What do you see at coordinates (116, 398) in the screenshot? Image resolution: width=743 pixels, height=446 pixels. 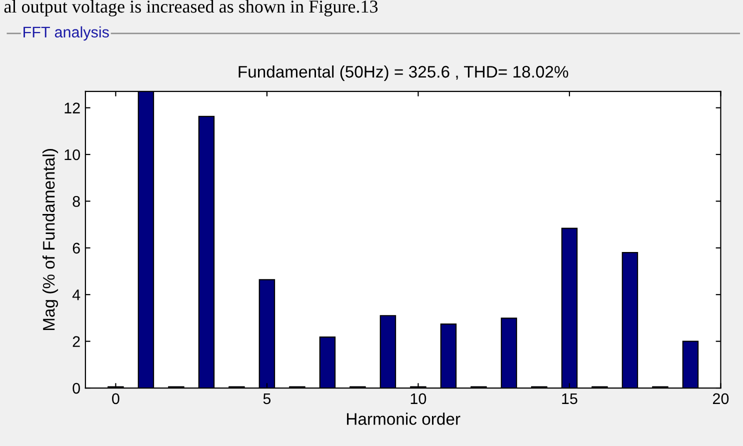 I see `x-tick-label: 0` at bounding box center [116, 398].